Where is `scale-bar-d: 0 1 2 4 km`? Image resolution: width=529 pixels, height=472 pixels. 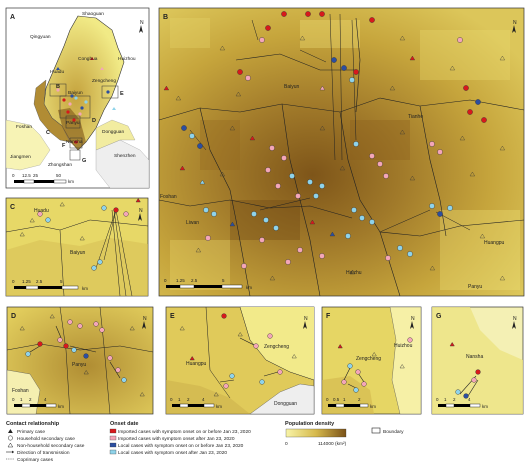 scale-bar-d: 0 1 2 4 km is located at coordinates (38, 403).